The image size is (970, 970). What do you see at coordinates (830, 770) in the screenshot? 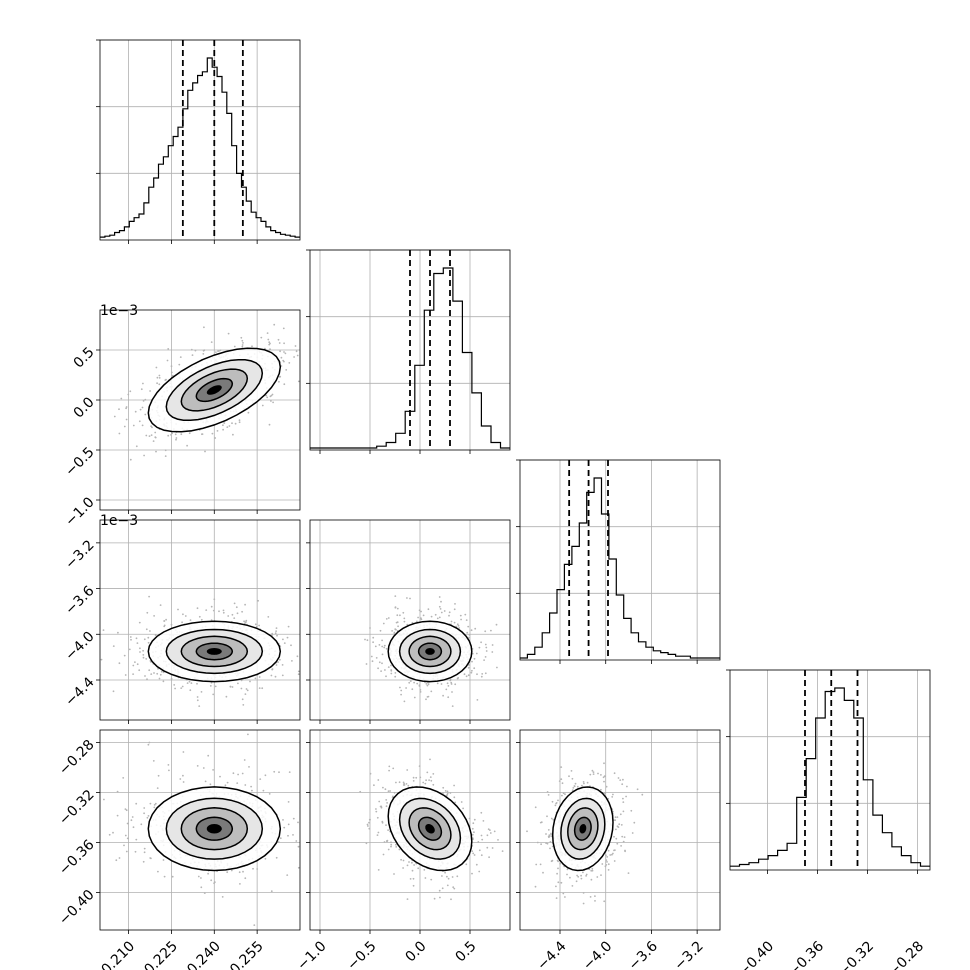
I see `hist-frame` at bounding box center [830, 770].